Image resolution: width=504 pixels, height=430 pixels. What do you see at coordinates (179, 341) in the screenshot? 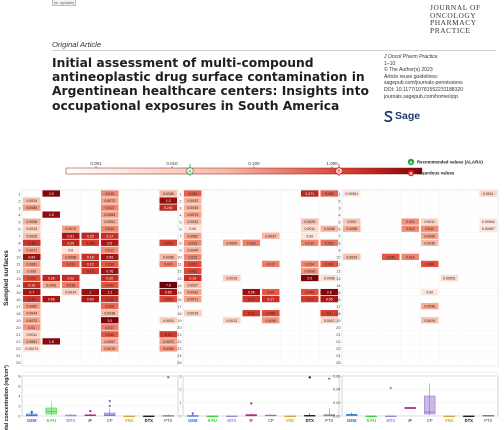
I see `row-label: 22` at bounding box center [179, 341].